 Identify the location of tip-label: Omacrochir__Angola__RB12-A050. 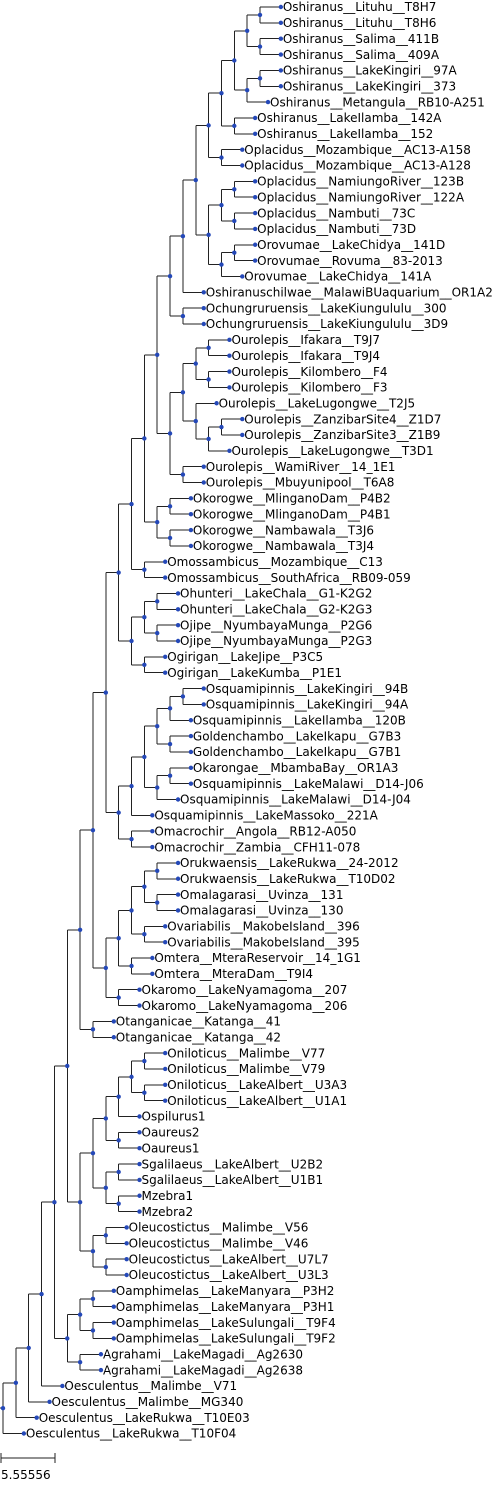
(255, 831).